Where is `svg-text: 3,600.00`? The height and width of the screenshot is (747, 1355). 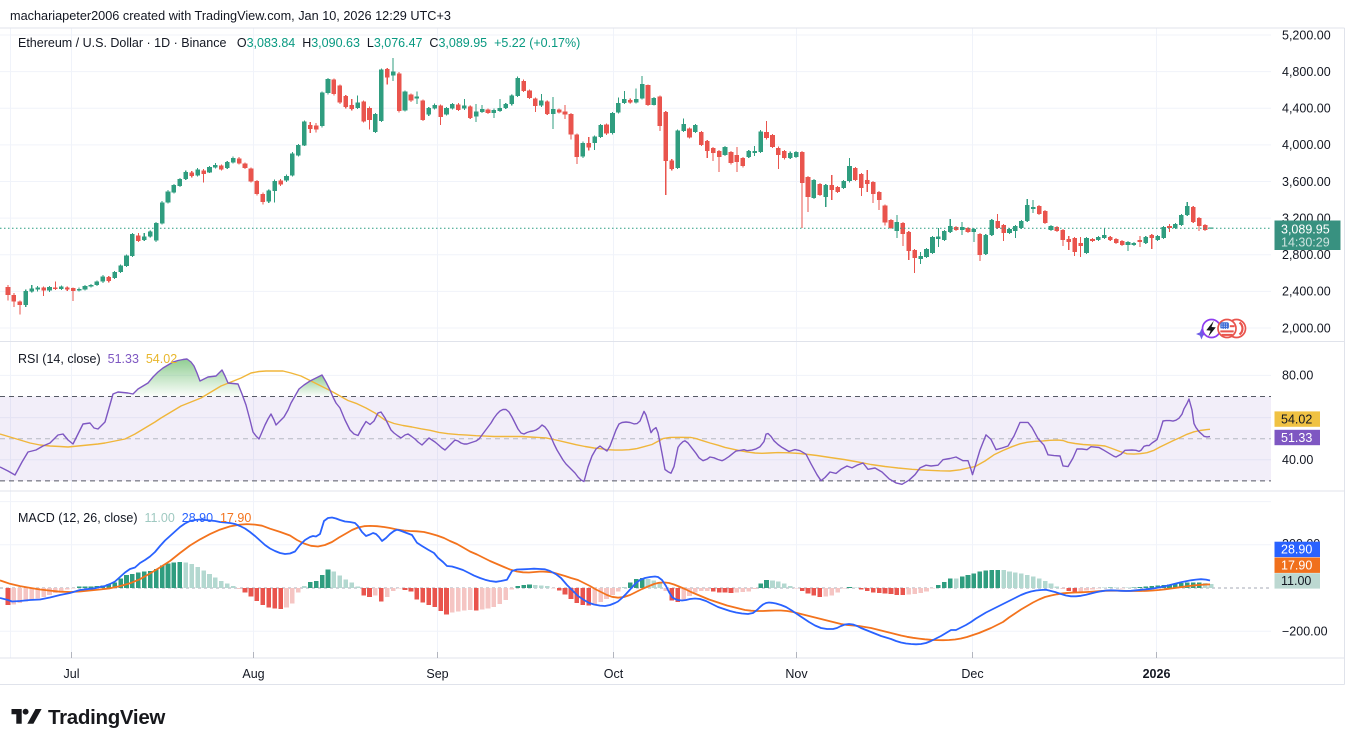
svg-text: 3,600.00 is located at coordinates (1306, 182).